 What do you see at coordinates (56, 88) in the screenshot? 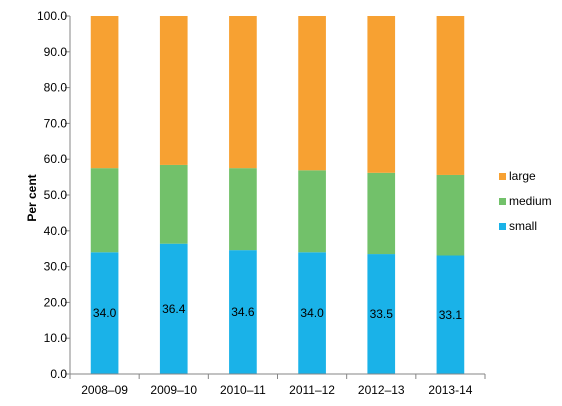
I see `y-tick-label: 80.0` at bounding box center [56, 88].